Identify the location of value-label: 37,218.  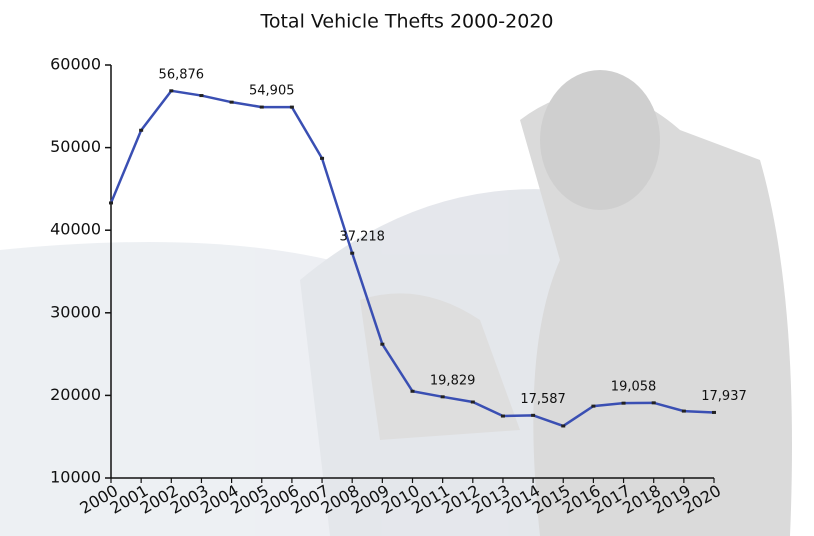
(362, 237).